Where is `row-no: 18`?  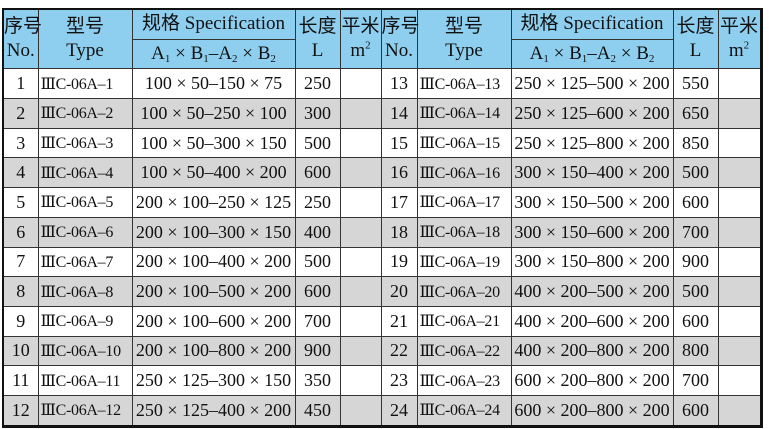 row-no: 18 is located at coordinates (399, 232).